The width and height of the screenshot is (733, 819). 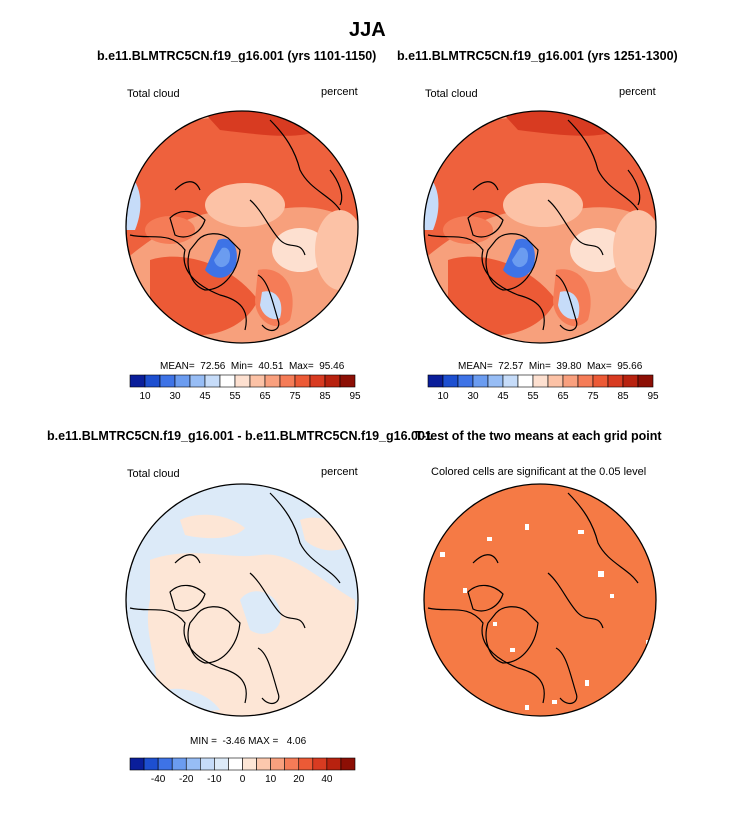 What do you see at coordinates (248, 741) in the screenshot?
I see `panel3-stats: MIN = -3.46 MAX = 4.06` at bounding box center [248, 741].